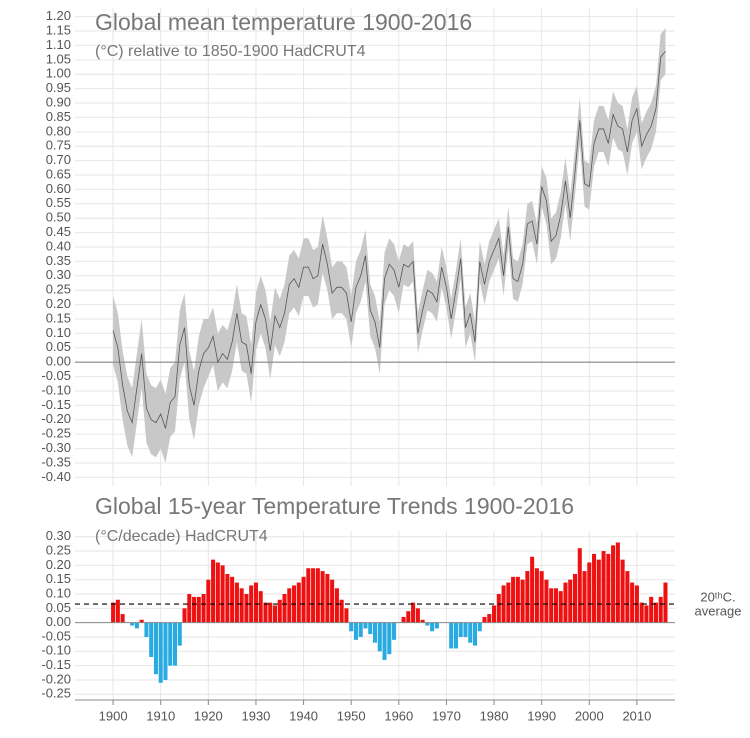 Image resolution: width=750 pixels, height=738 pixels. What do you see at coordinates (58, 145) in the screenshot?
I see `y-tick-label: 0.75` at bounding box center [58, 145].